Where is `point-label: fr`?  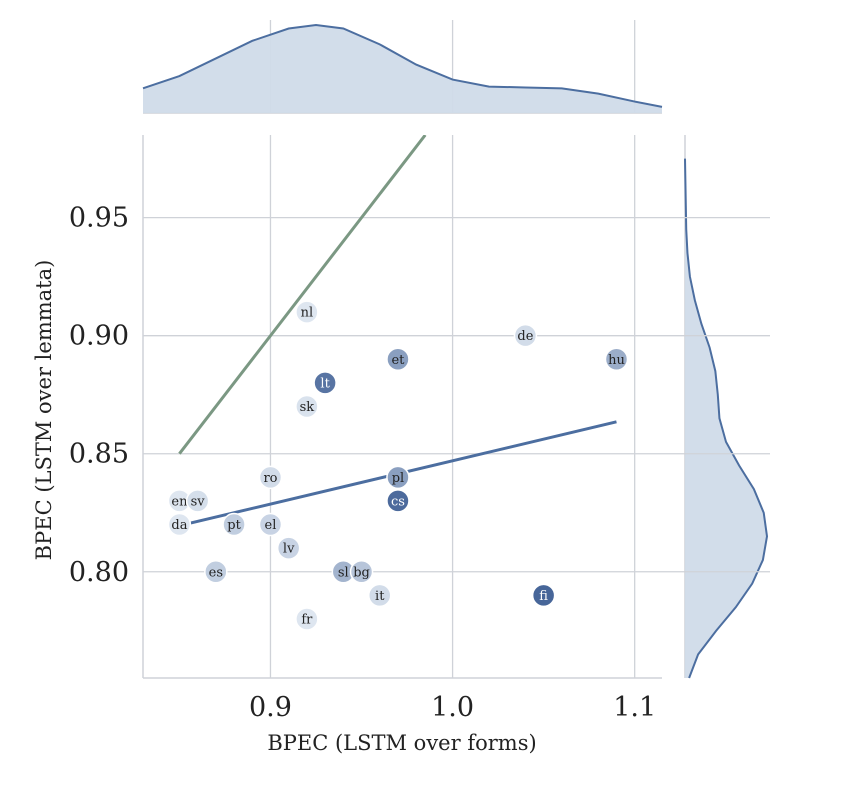 point-label: fr is located at coordinates (307, 619).